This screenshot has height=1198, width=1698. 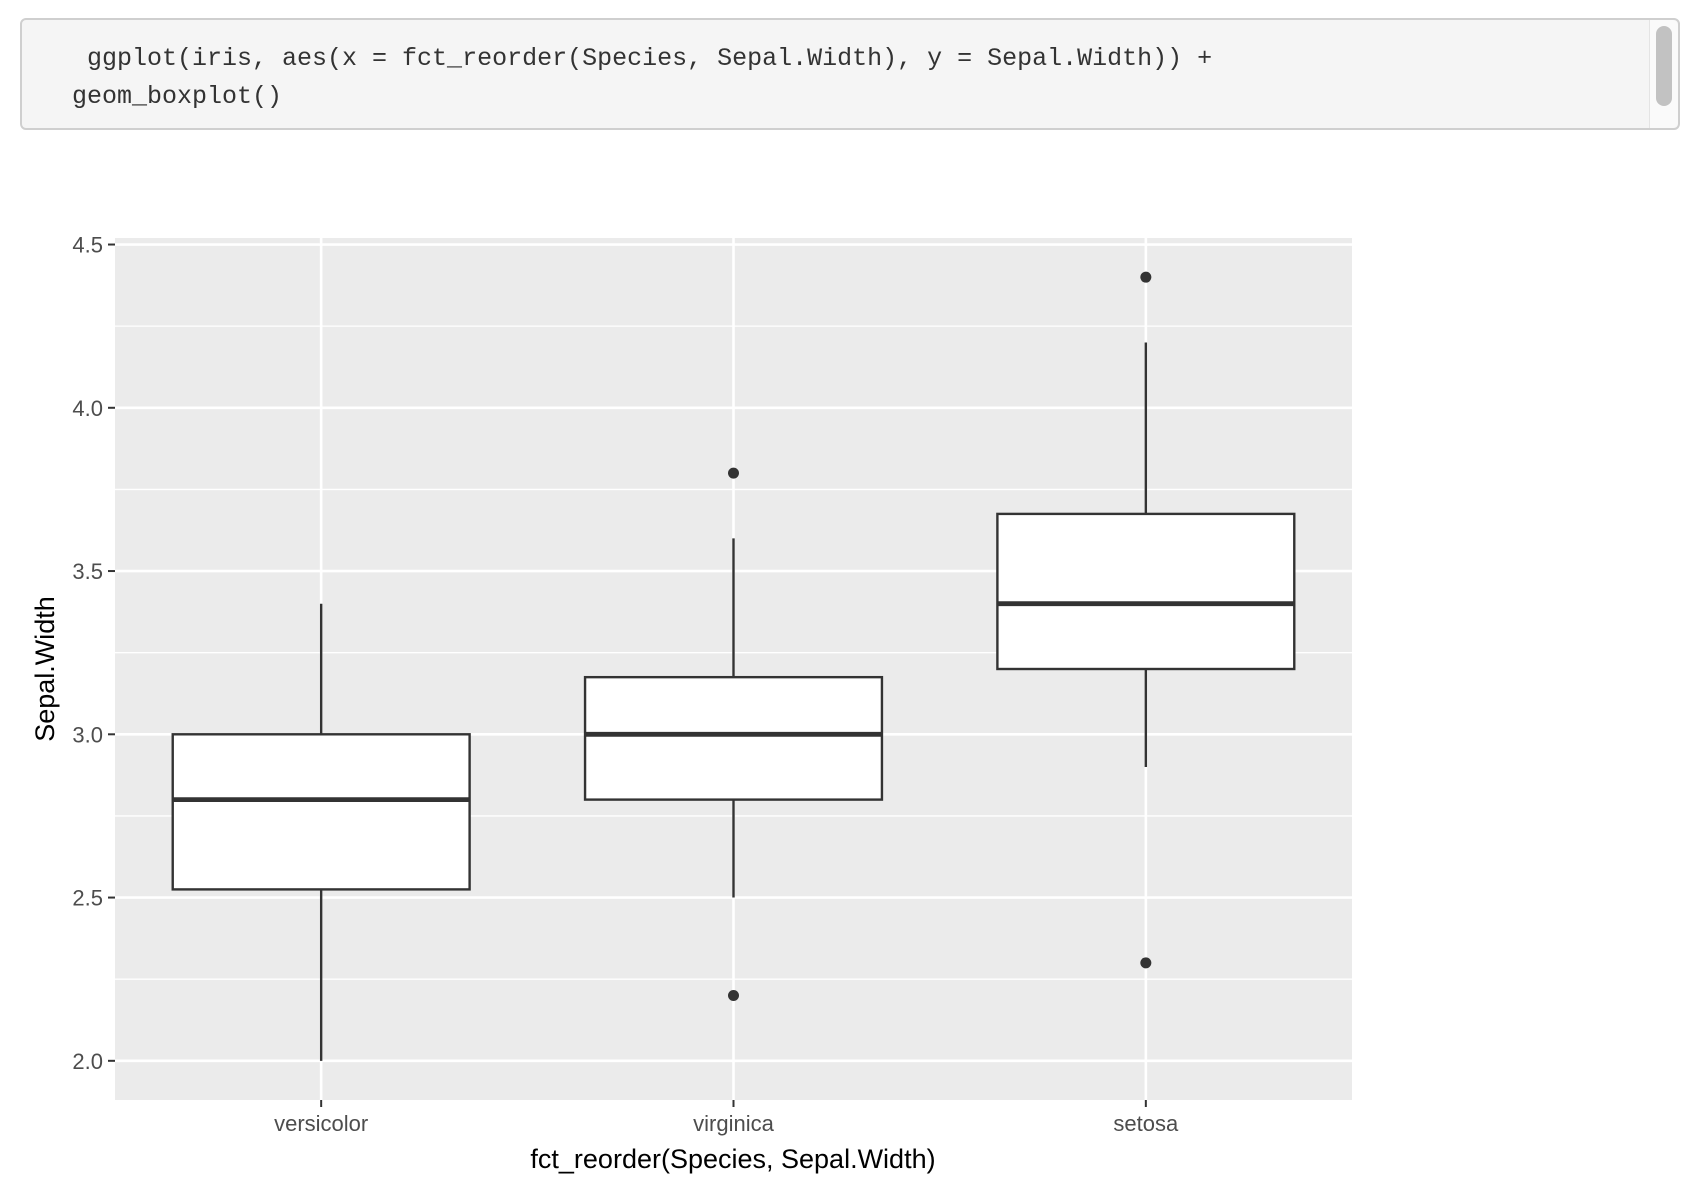 I want to click on code-scrollbar-thumb, so click(x=1664, y=66).